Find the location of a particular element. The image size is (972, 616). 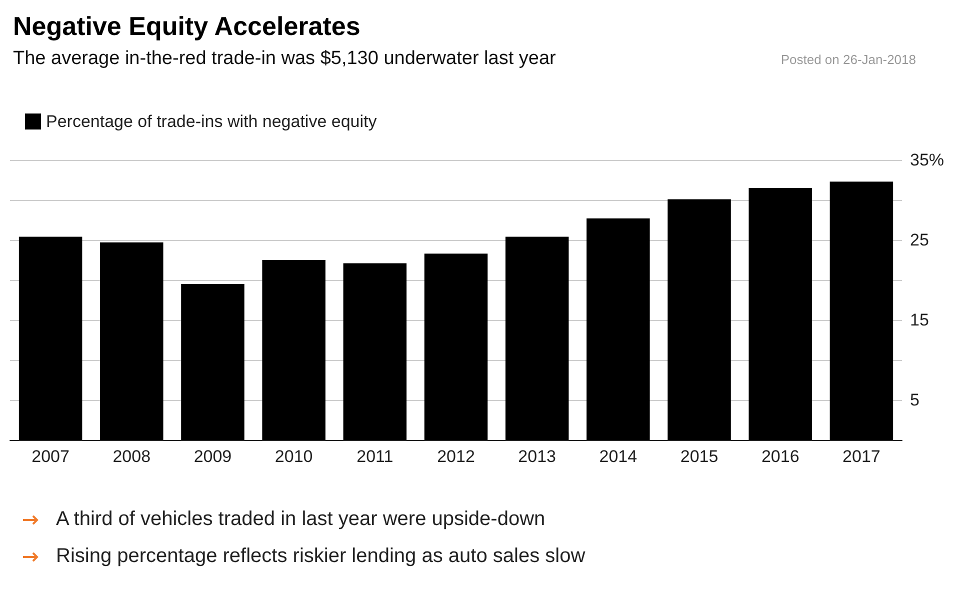

x-tick-label: 2010 is located at coordinates (293, 456).